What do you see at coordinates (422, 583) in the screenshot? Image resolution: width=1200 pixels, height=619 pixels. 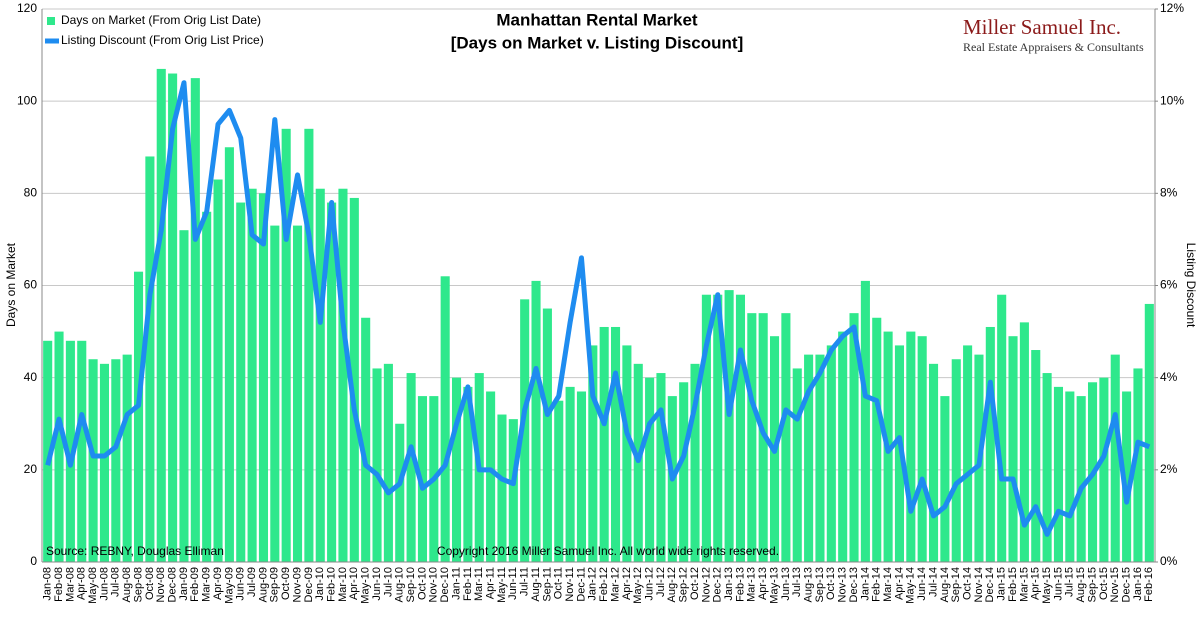 I see `x-tick-label: Oct-10` at bounding box center [422, 583].